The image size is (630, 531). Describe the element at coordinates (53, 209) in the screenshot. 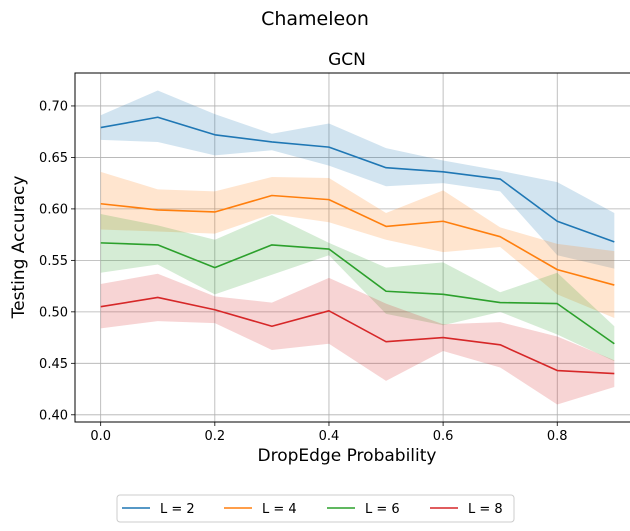

I see `y-tick-label: 0.60` at that location.